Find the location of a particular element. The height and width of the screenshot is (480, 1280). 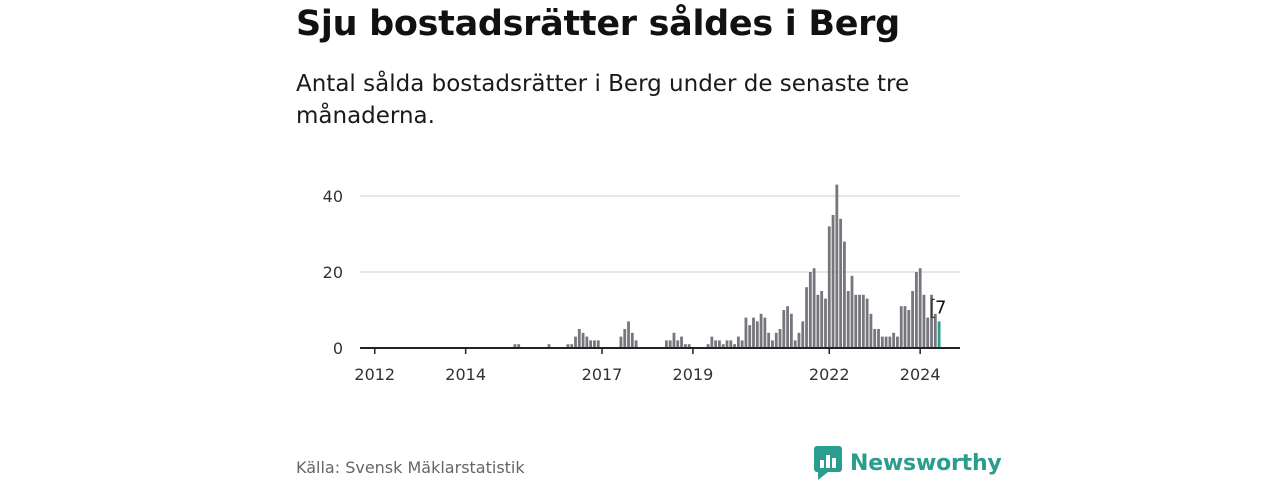

bars is located at coordinates (727, 266).